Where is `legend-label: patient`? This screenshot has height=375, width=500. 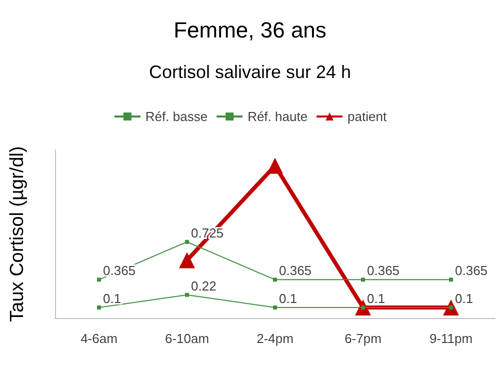 legend-label: patient is located at coordinates (367, 116).